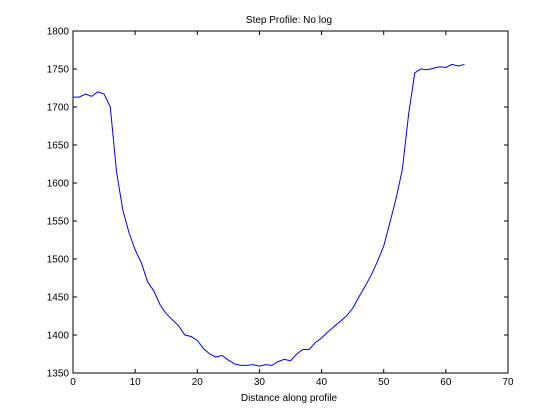  What do you see at coordinates (58, 374) in the screenshot?
I see `y-tick-label: 1350` at bounding box center [58, 374].